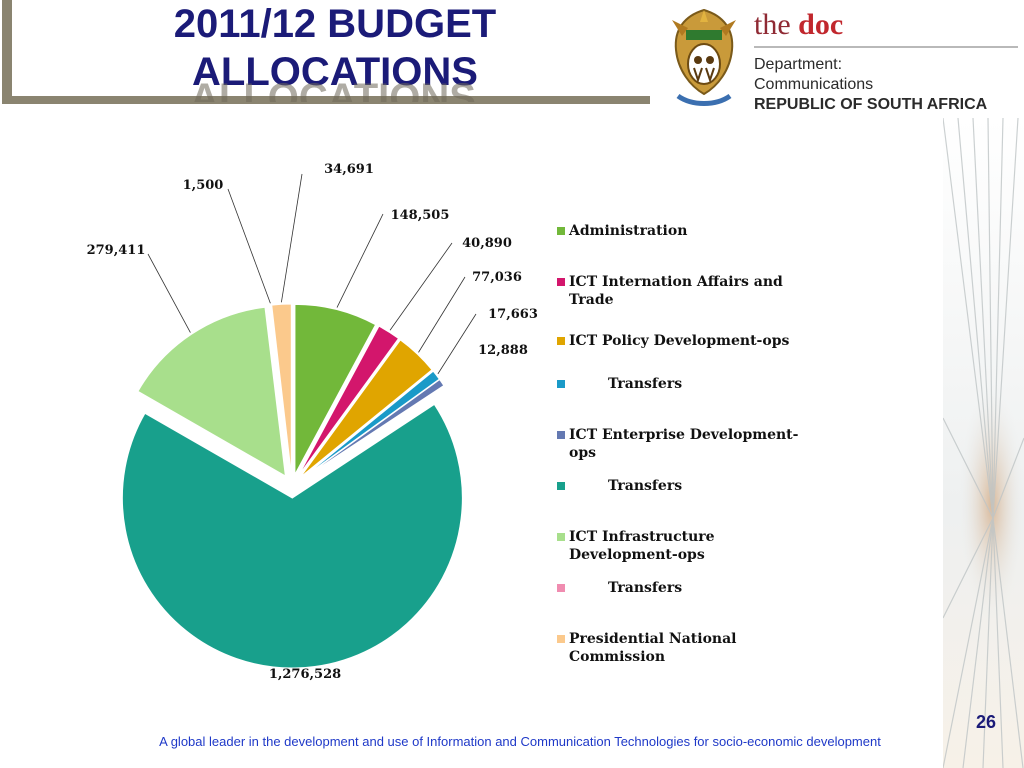 The width and height of the screenshot is (1024, 768). What do you see at coordinates (644, 546) in the screenshot?
I see `legend-label: ICT Infrastructure Development-ops` at bounding box center [644, 546].